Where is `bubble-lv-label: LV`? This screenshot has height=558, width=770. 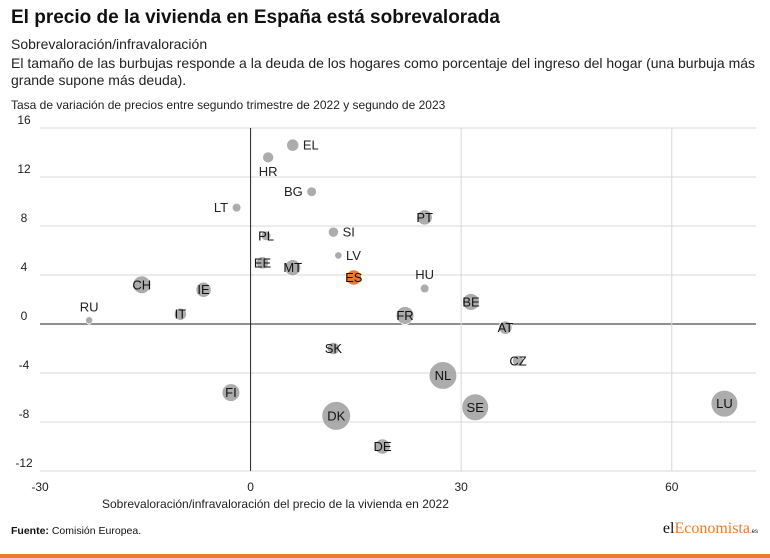
bubble-lv-label: LV is located at coordinates (353, 255).